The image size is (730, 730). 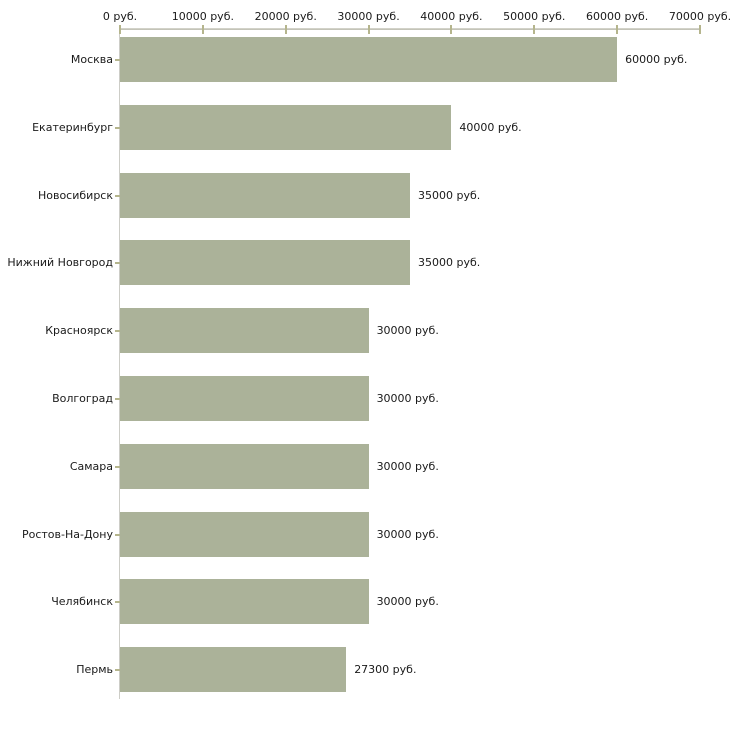 I want to click on bar-row: Москва 60000 руб., so click(x=385, y=59).